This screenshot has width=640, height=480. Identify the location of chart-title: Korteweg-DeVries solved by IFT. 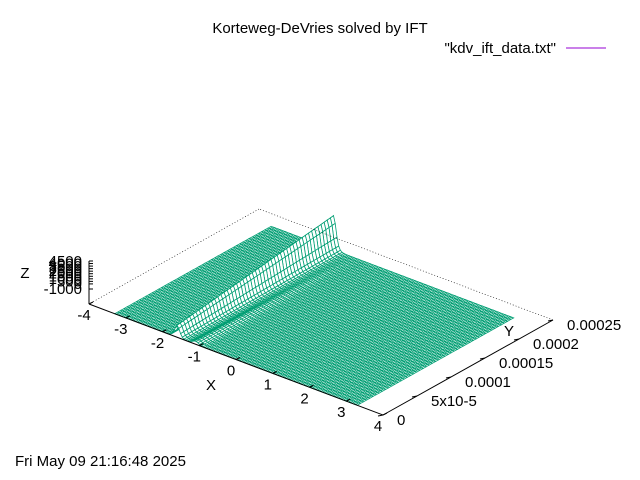
(319, 28).